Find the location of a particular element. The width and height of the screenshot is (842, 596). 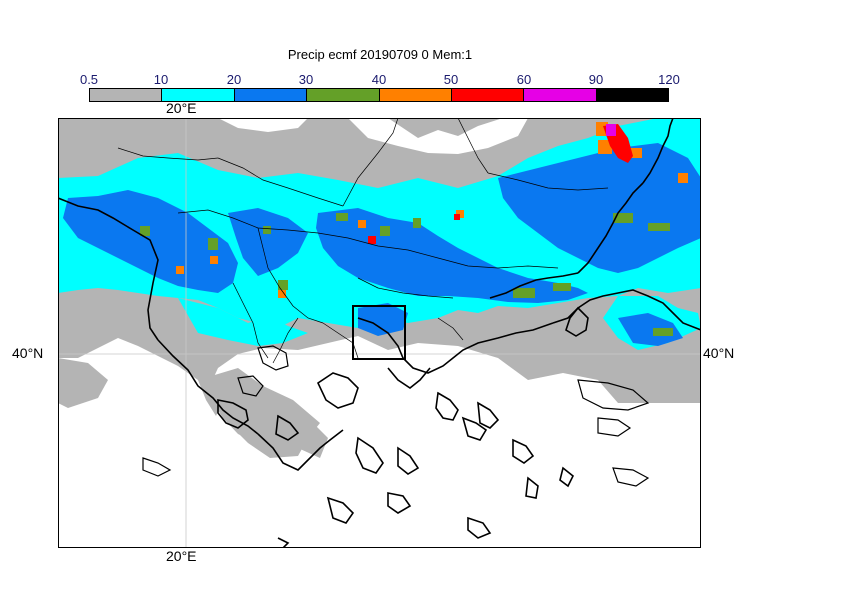

legend-colorbar is located at coordinates (379, 95).